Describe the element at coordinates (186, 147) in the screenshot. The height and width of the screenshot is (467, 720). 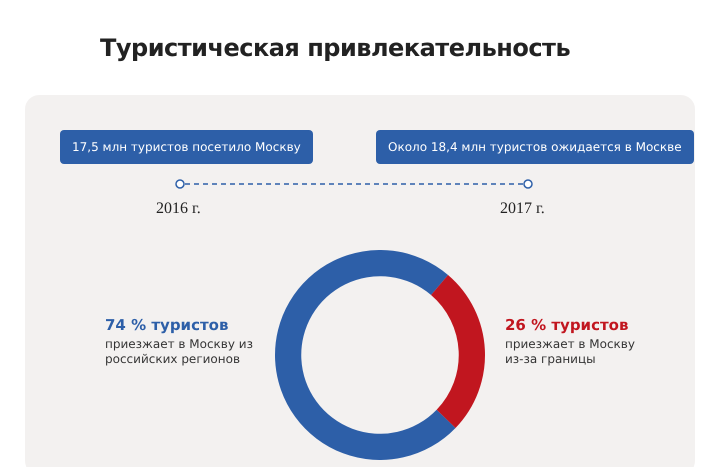
I see `text: 17,5 млн туристов посетило Москву` at that location.